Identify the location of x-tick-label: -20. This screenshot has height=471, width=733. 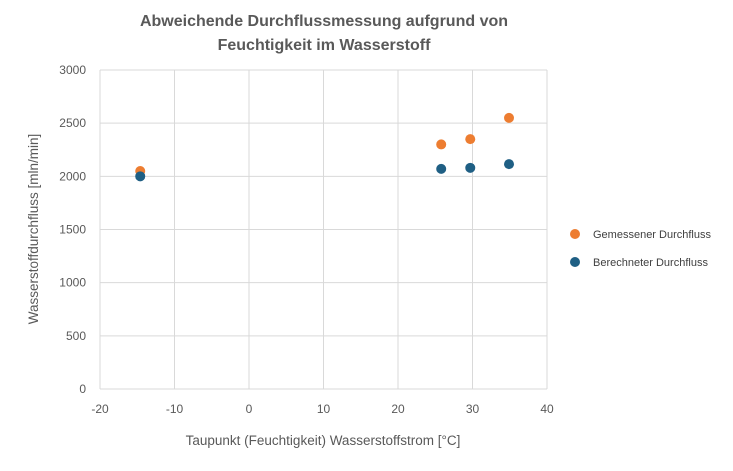
(100, 409).